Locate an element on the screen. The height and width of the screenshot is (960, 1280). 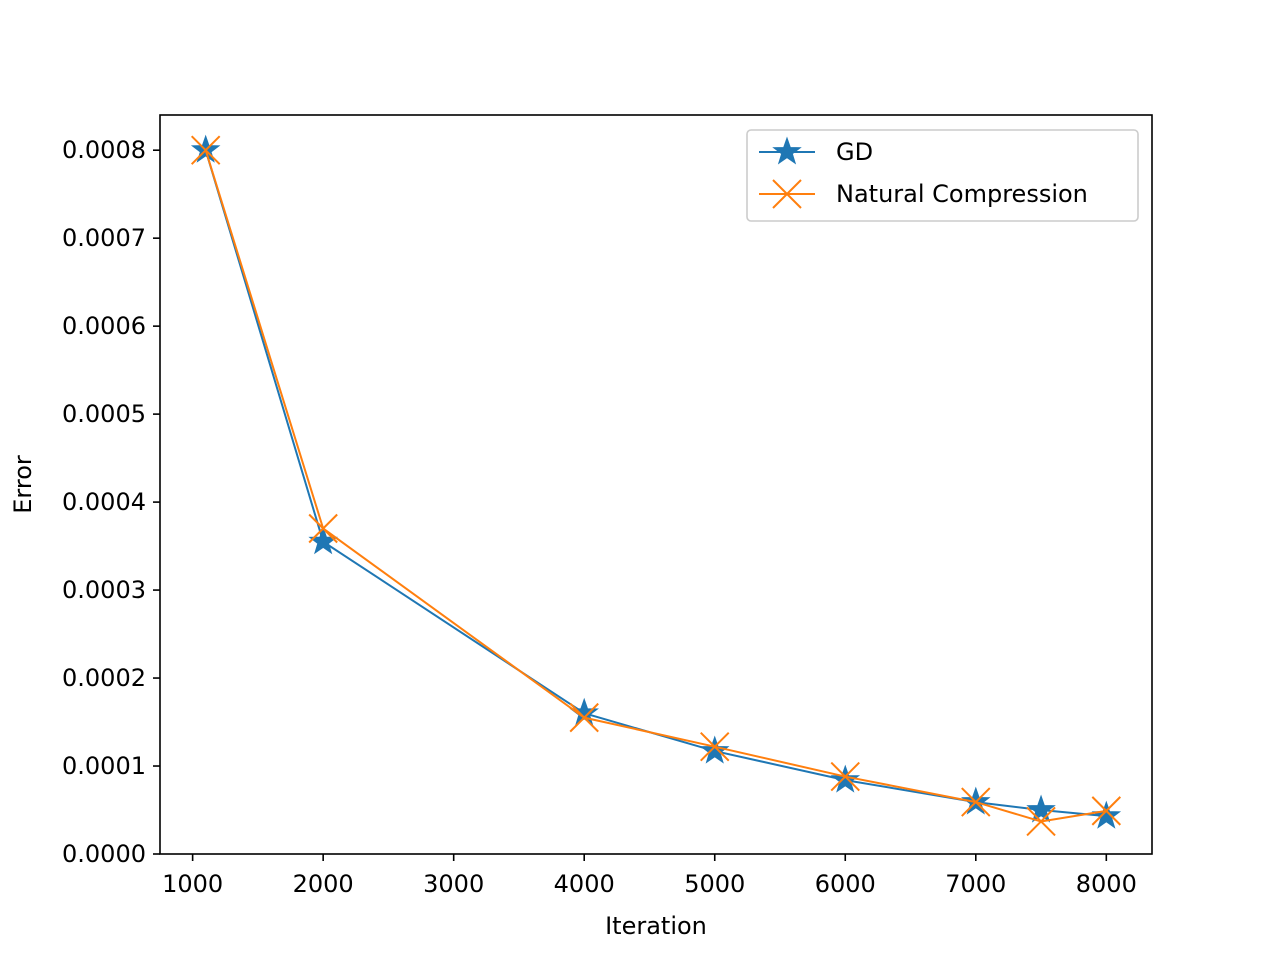
y-axis-label: Error is located at coordinates (23, 484).